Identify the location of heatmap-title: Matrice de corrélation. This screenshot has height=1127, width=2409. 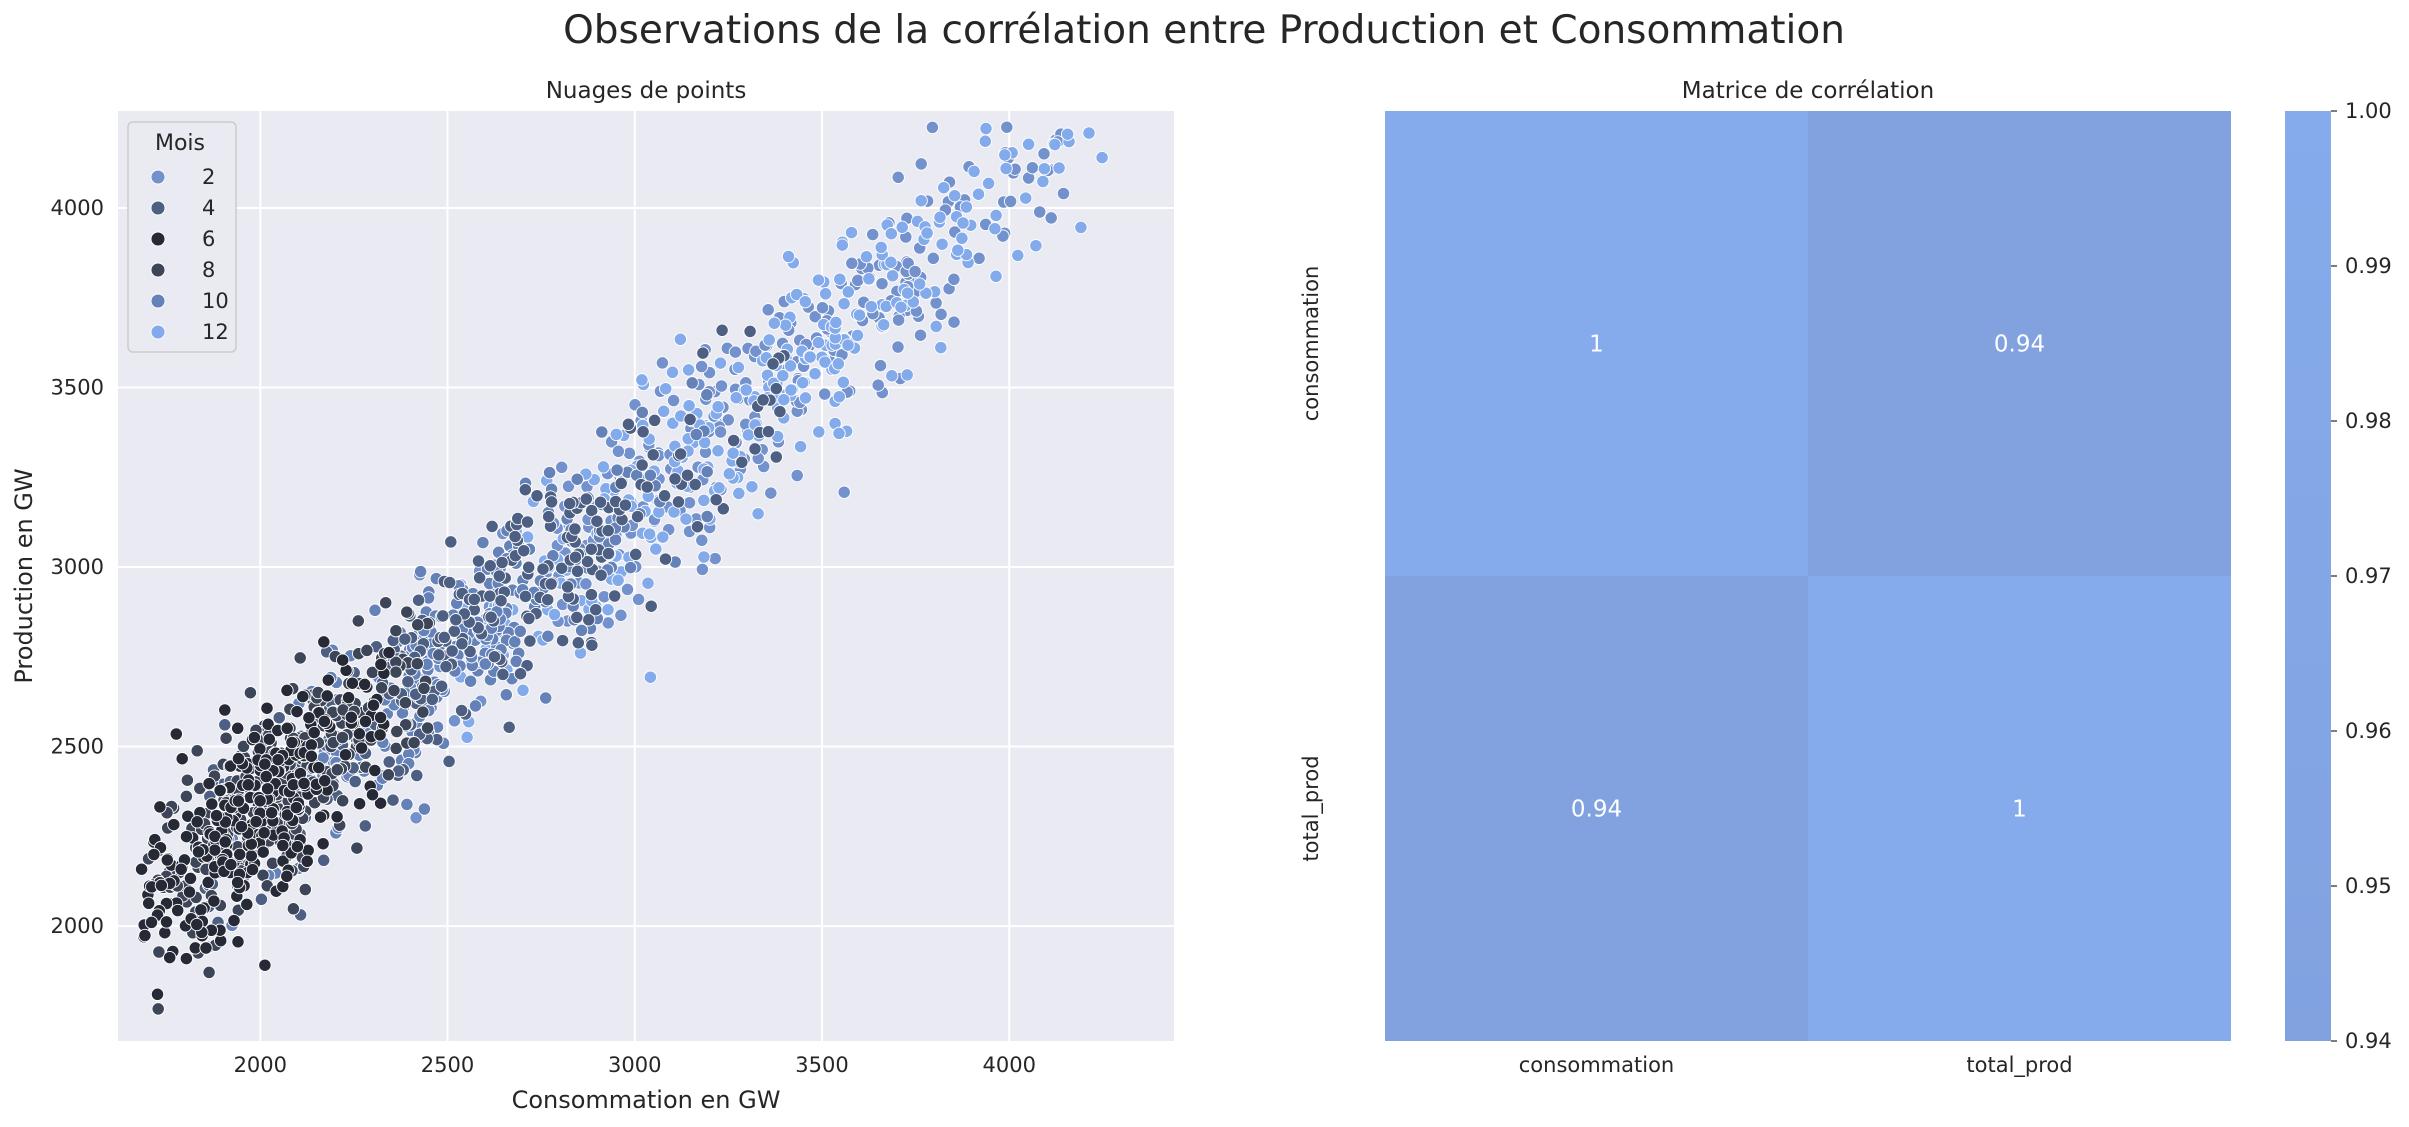
(1808, 91).